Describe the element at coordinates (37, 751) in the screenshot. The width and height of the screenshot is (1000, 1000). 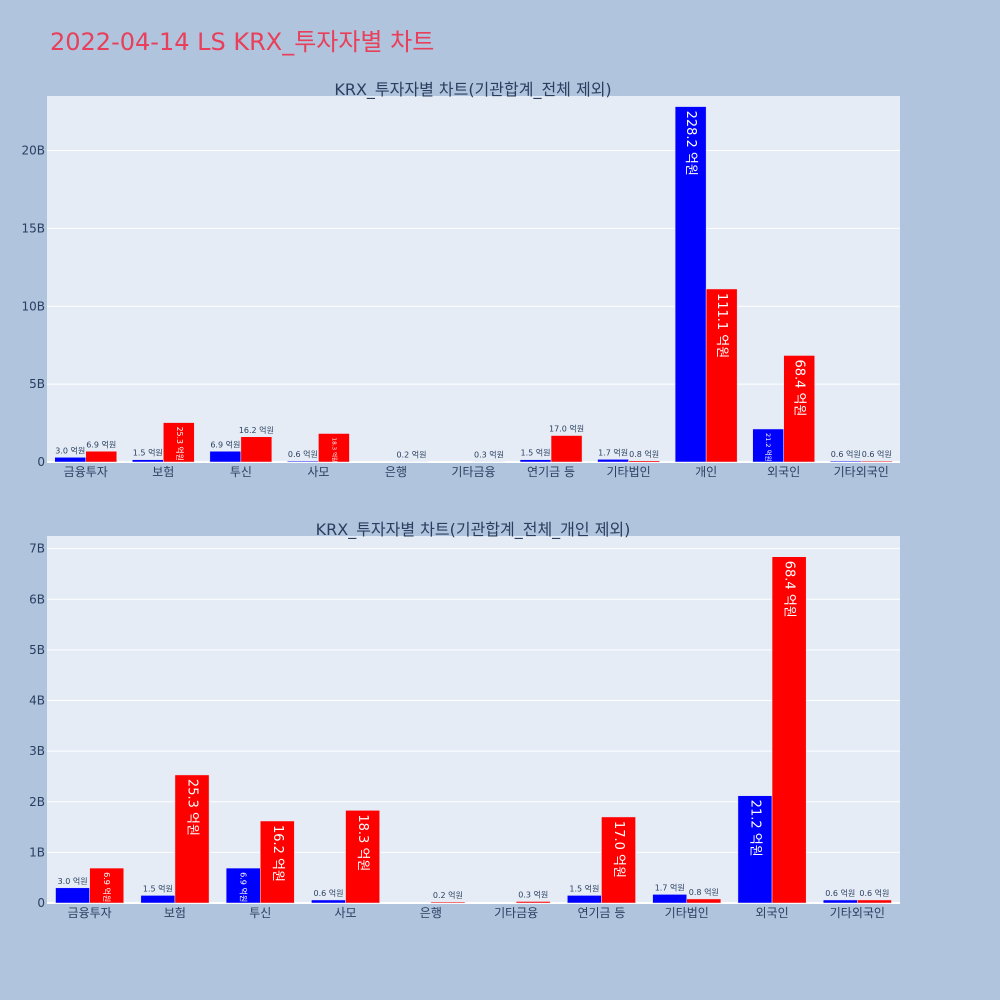
I see `y-tick-label: 3B` at that location.